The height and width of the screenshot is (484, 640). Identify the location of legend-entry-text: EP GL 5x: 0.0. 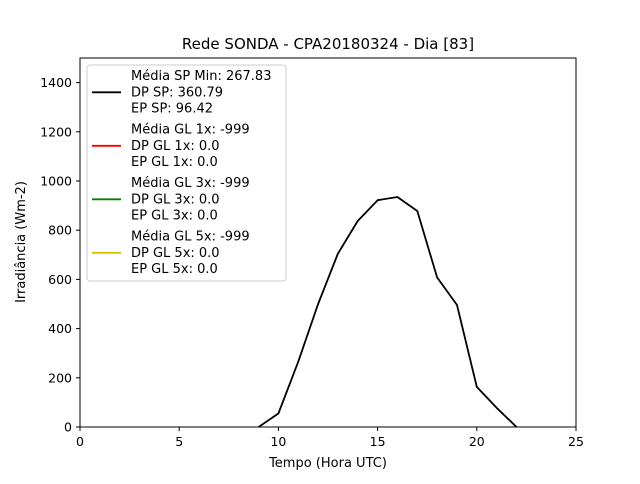
(174, 269).